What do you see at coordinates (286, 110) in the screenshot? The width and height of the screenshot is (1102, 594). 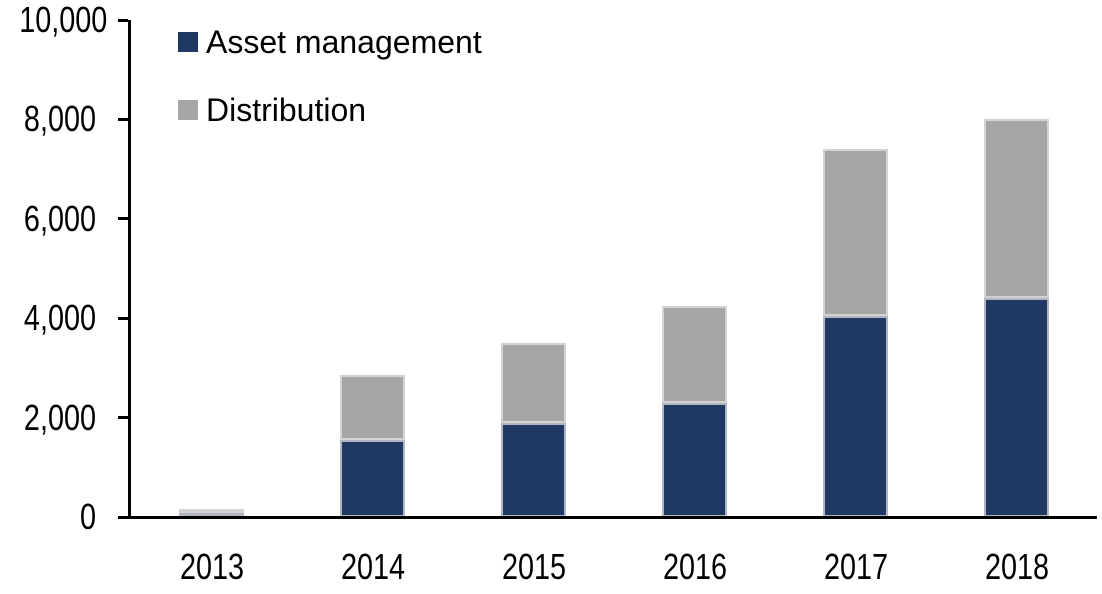 I see `legend-label: Distribution` at bounding box center [286, 110].